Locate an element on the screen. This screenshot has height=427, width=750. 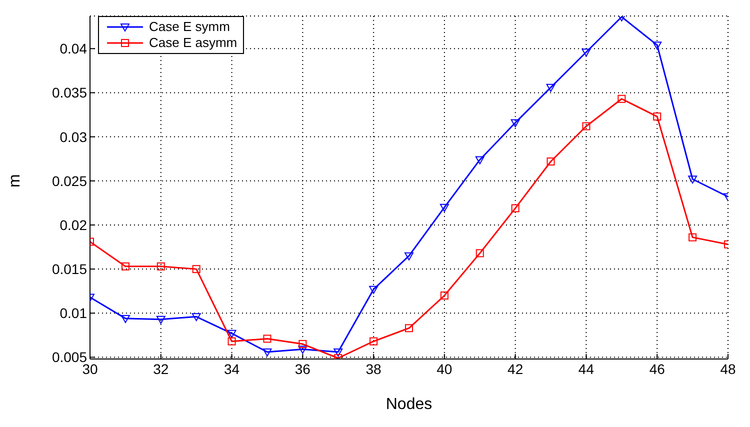
y-tick-label: 0.015 is located at coordinates (70, 269).